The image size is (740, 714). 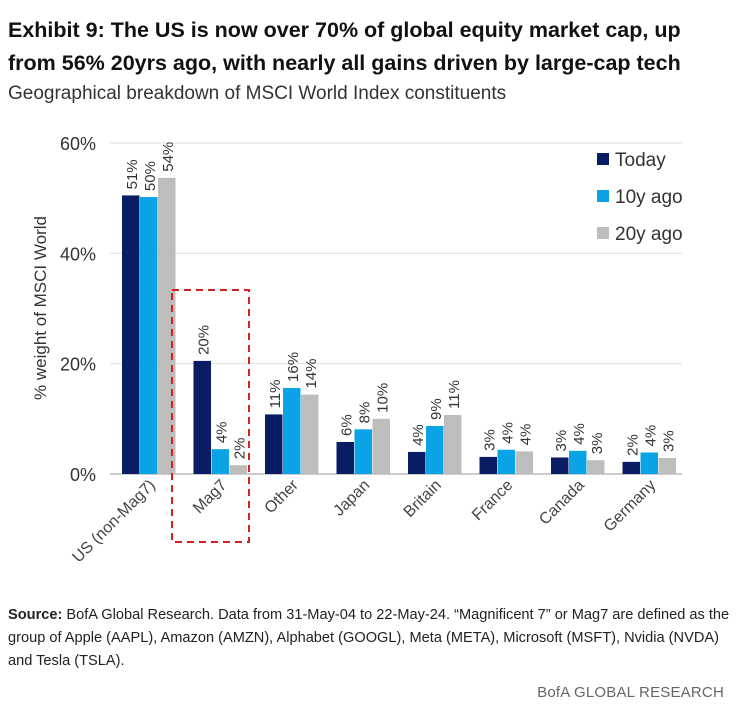 I want to click on data-label: 51%, so click(x=132, y=174).